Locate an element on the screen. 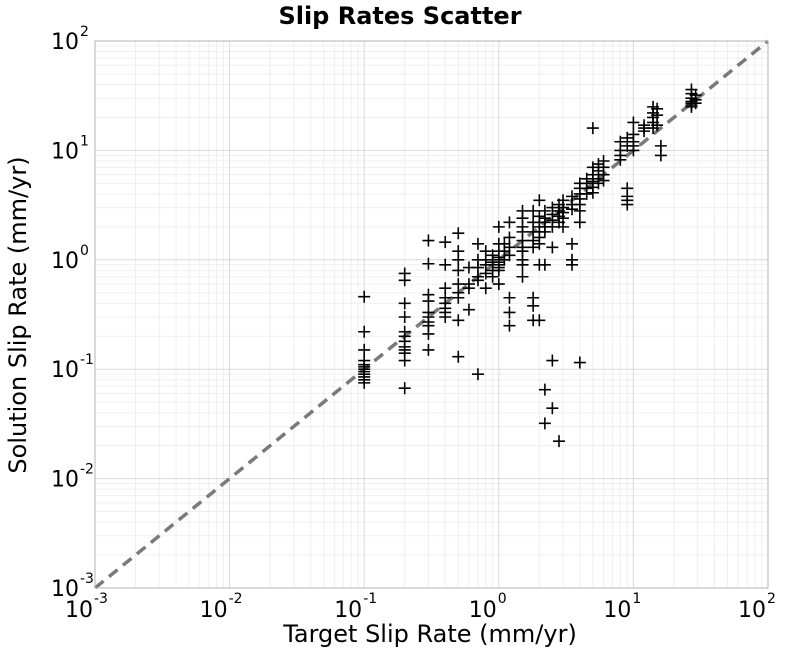 Image resolution: width=800 pixels, height=650 pixels. x-tick-label: 10 0 is located at coordinates (488, 607).